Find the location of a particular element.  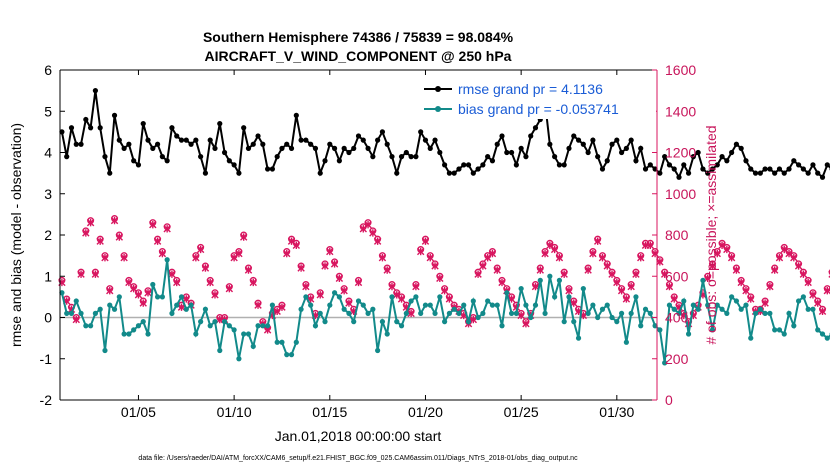

y-right-tick-label: 0 is located at coordinates (669, 400).